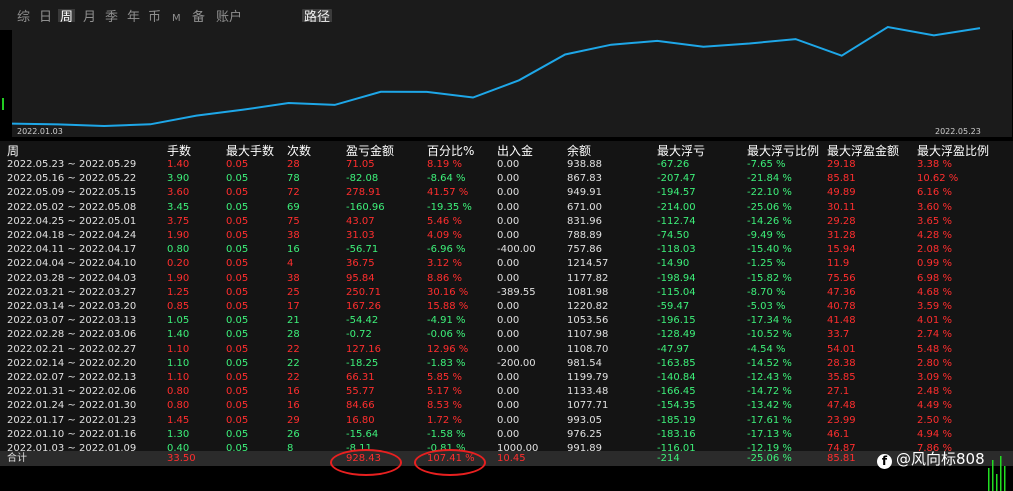  I want to click on table-cell: 867.83, so click(584, 179).